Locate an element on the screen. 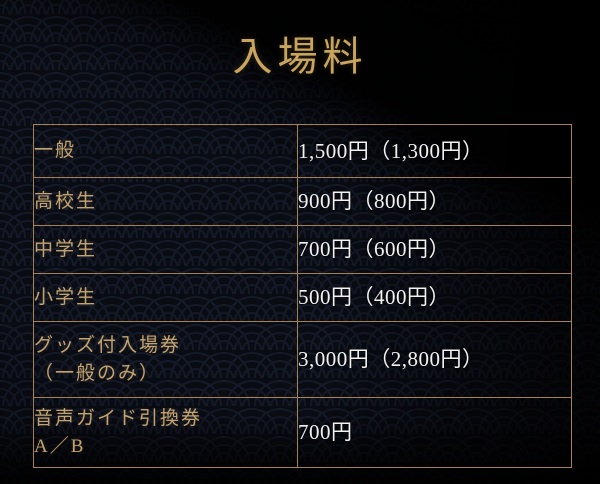 Image resolution: width=600 pixels, height=484 pixels. ticket-type-label: 中学生 is located at coordinates (165, 249).